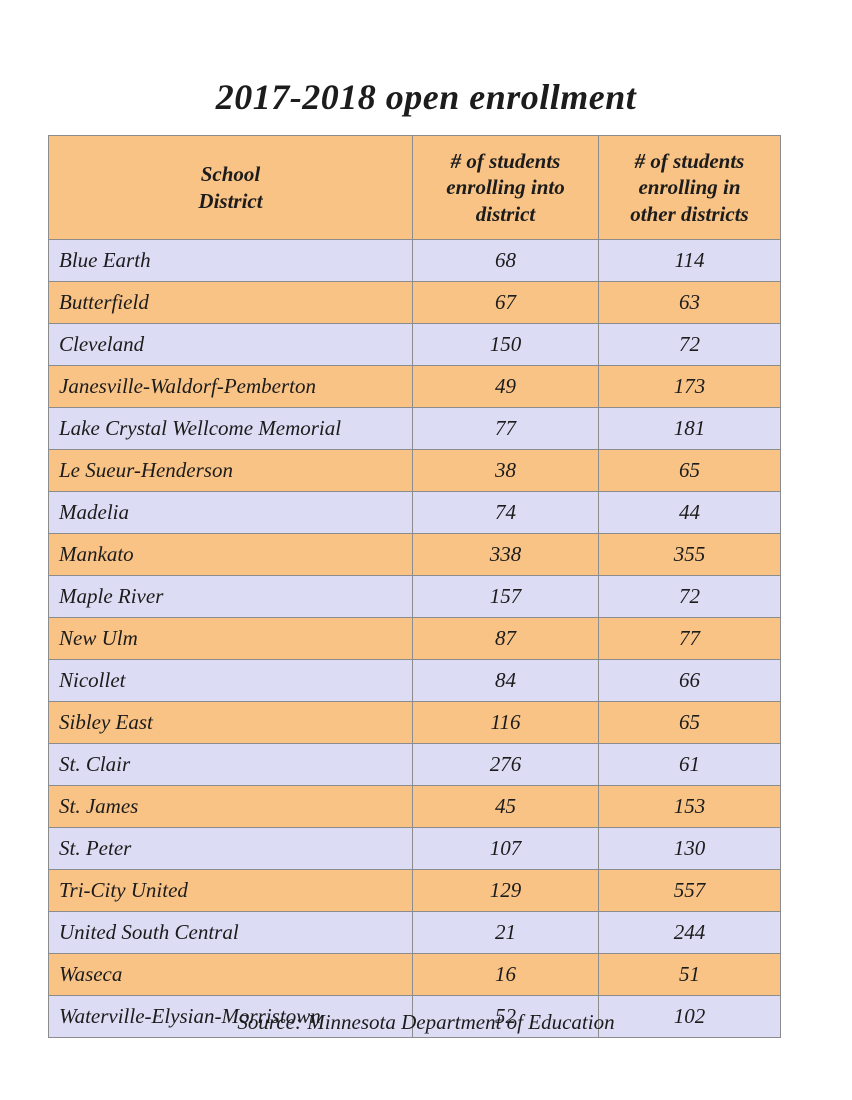  I want to click on table-row: New Ulm 87 77, so click(414, 638).